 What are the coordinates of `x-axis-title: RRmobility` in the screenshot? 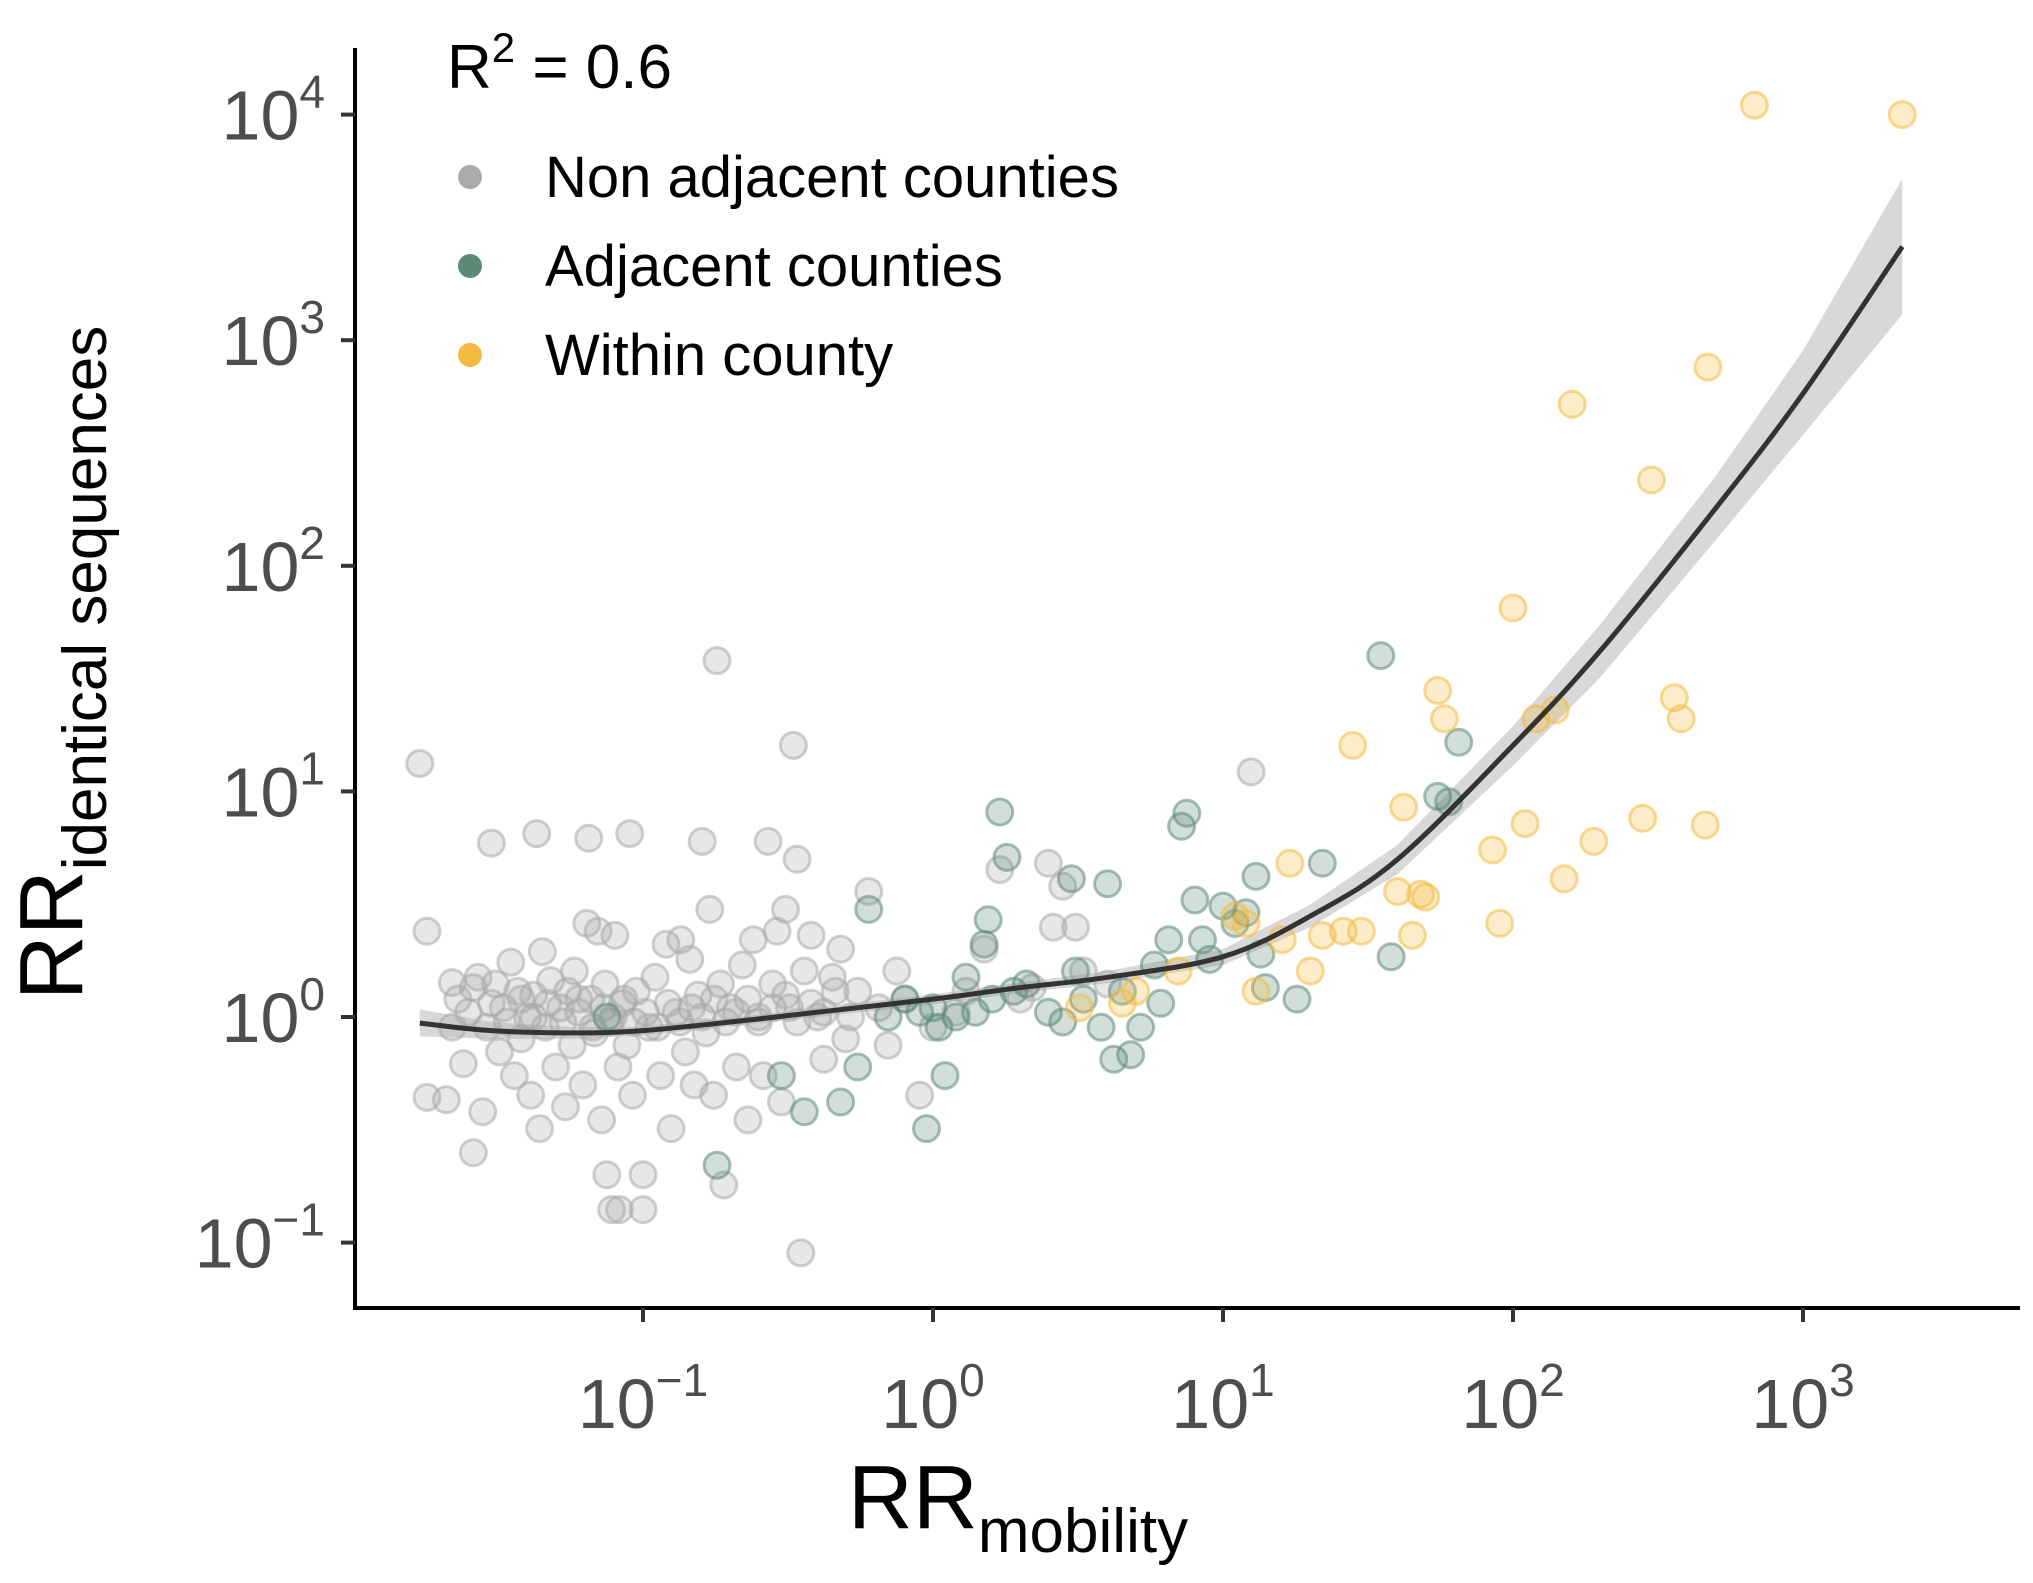 It's located at (1018, 1507).